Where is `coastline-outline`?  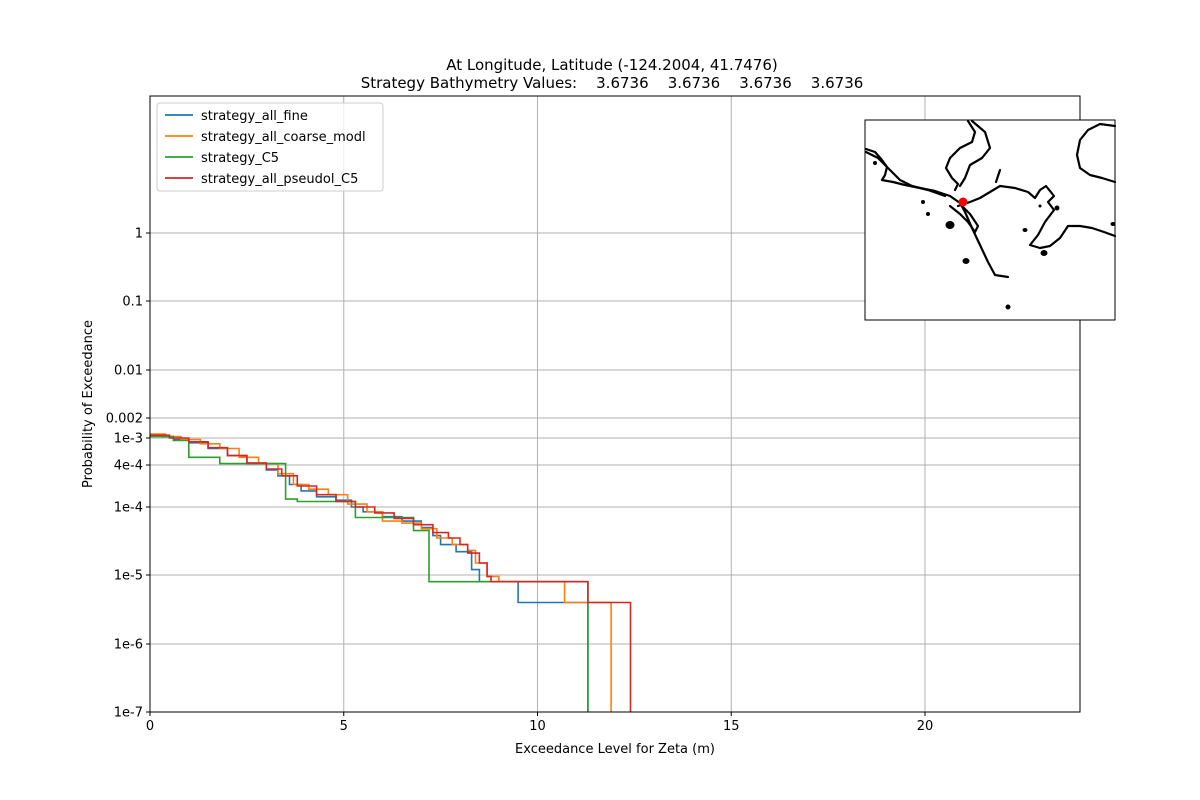
coastline-outline is located at coordinates (990, 199).